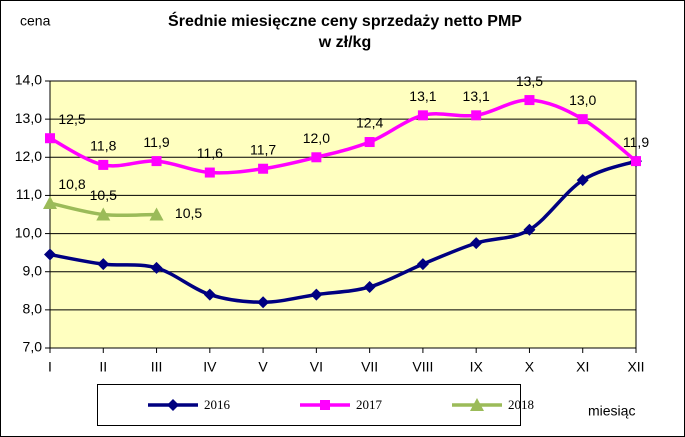 Image resolution: width=685 pixels, height=437 pixels. Describe the element at coordinates (33, 309) in the screenshot. I see `y-tick-label: 8,0` at that location.